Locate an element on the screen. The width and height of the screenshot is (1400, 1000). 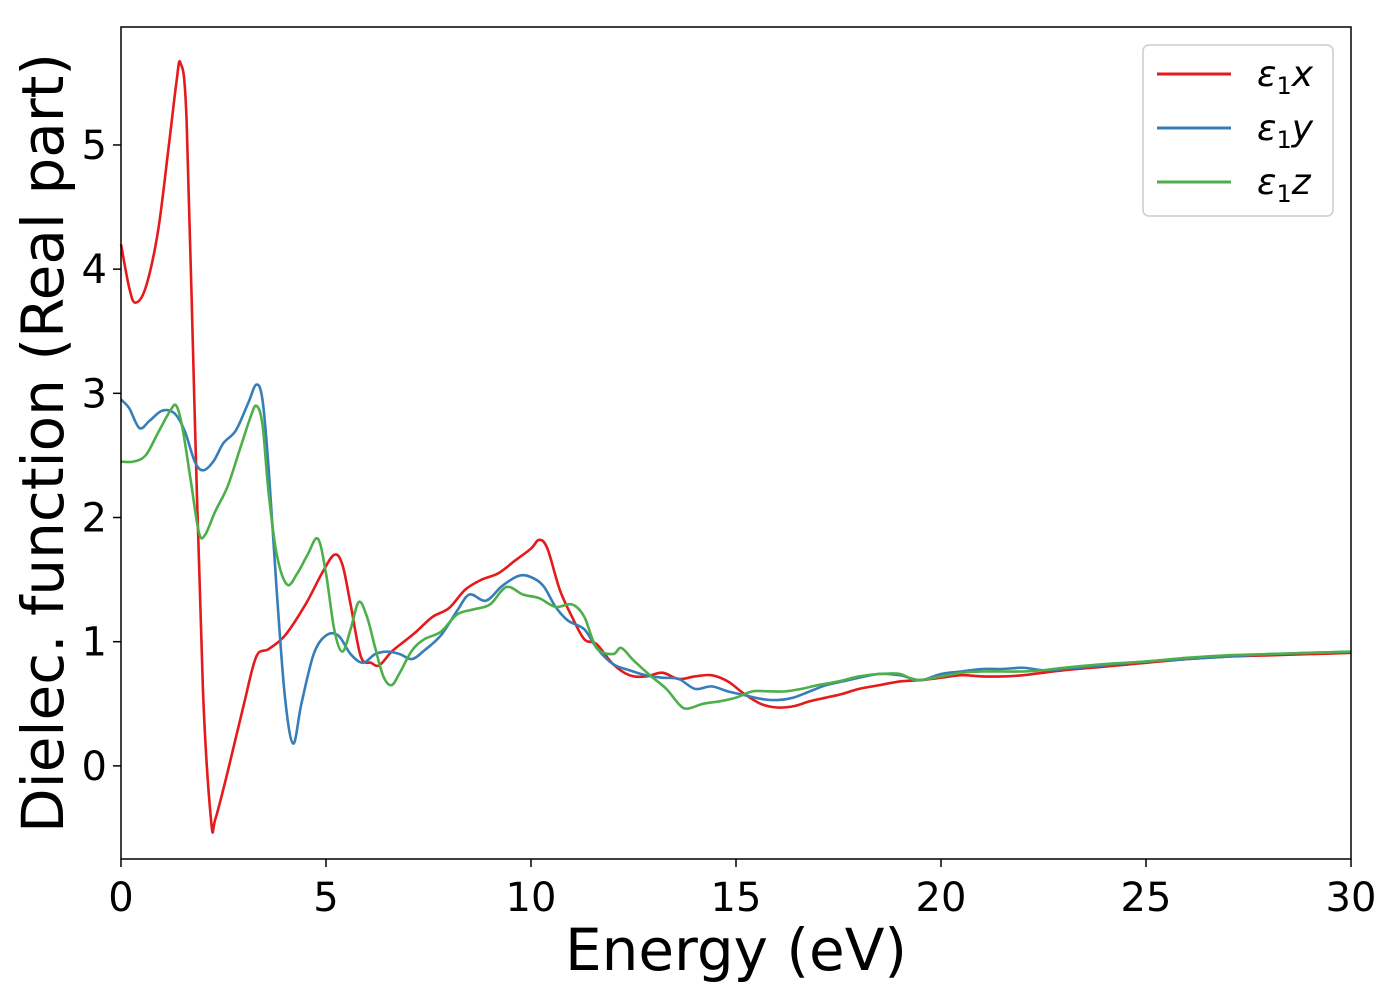
x-tick-label: 20 is located at coordinates (941, 898).